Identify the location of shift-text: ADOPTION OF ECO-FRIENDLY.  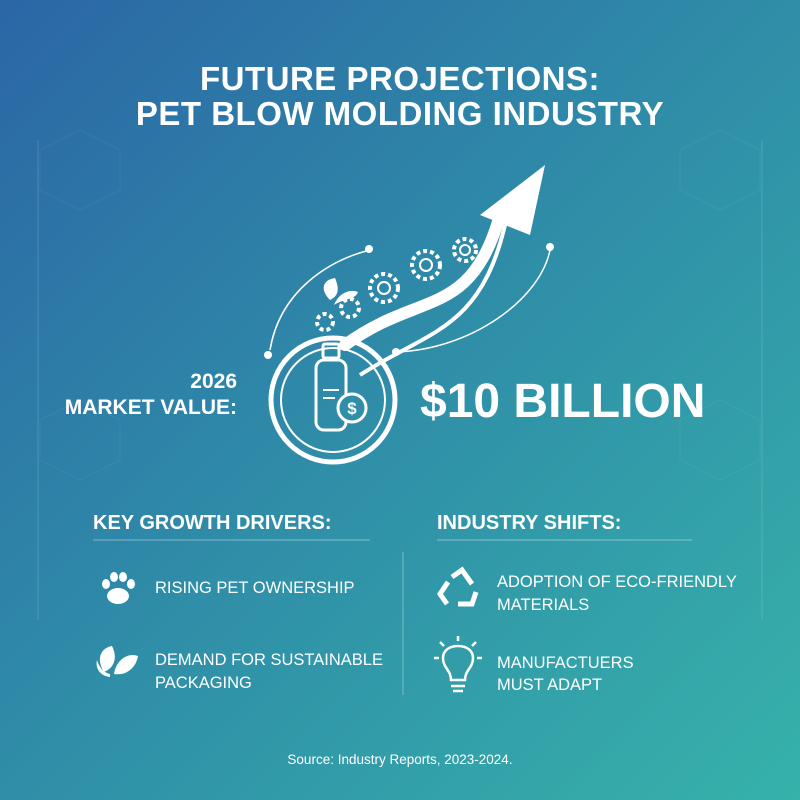
(617, 582).